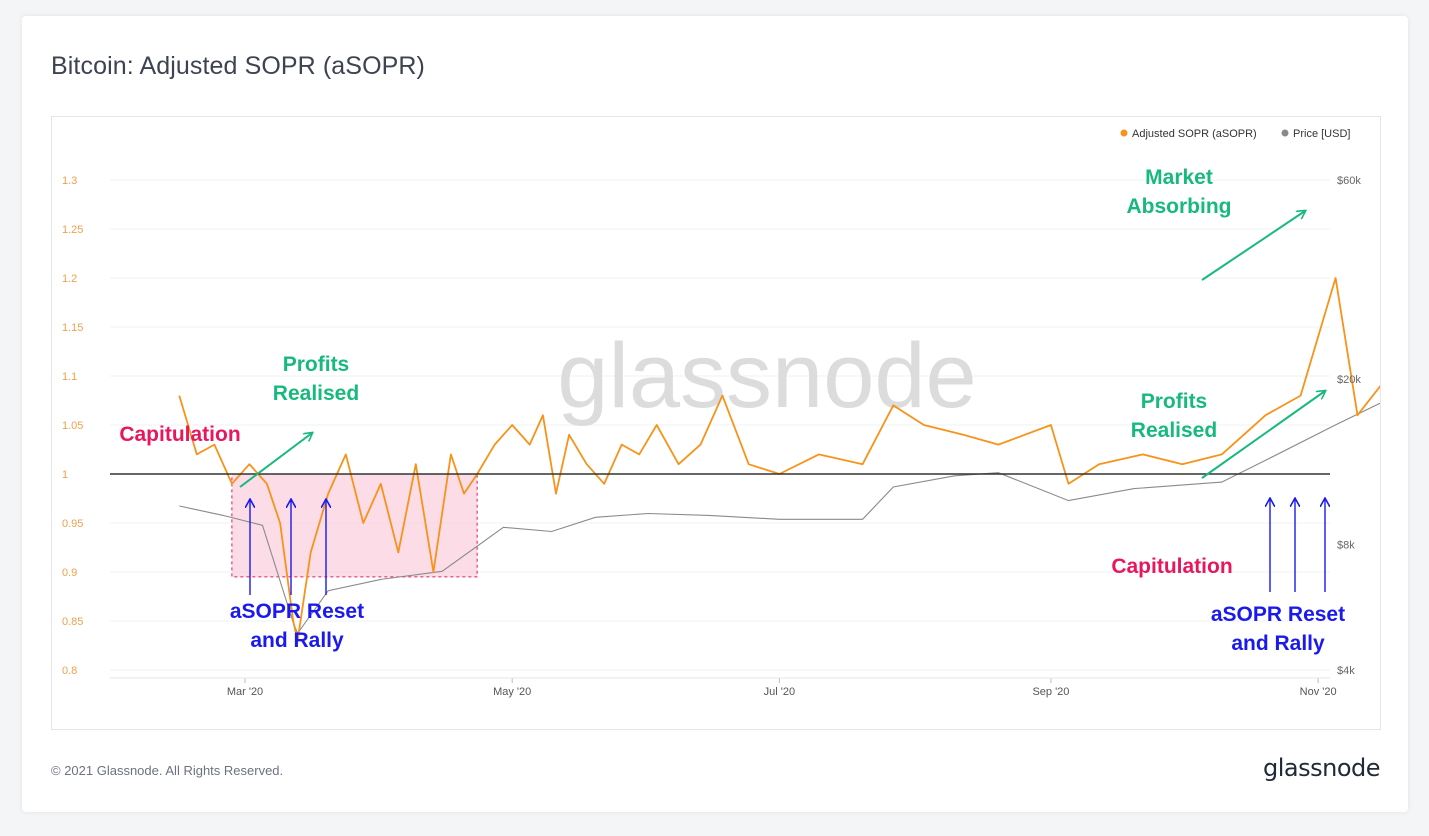 This screenshot has width=1429, height=836. I want to click on legend-label-price: Price [USD], so click(1321, 134).